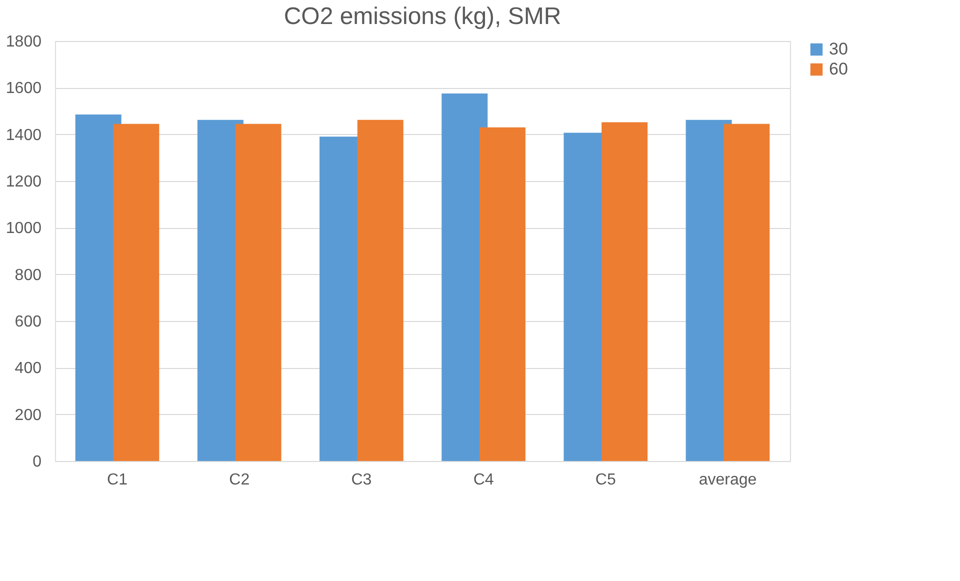 The width and height of the screenshot is (960, 581). I want to click on y-tick-label: 1800, so click(24, 42).